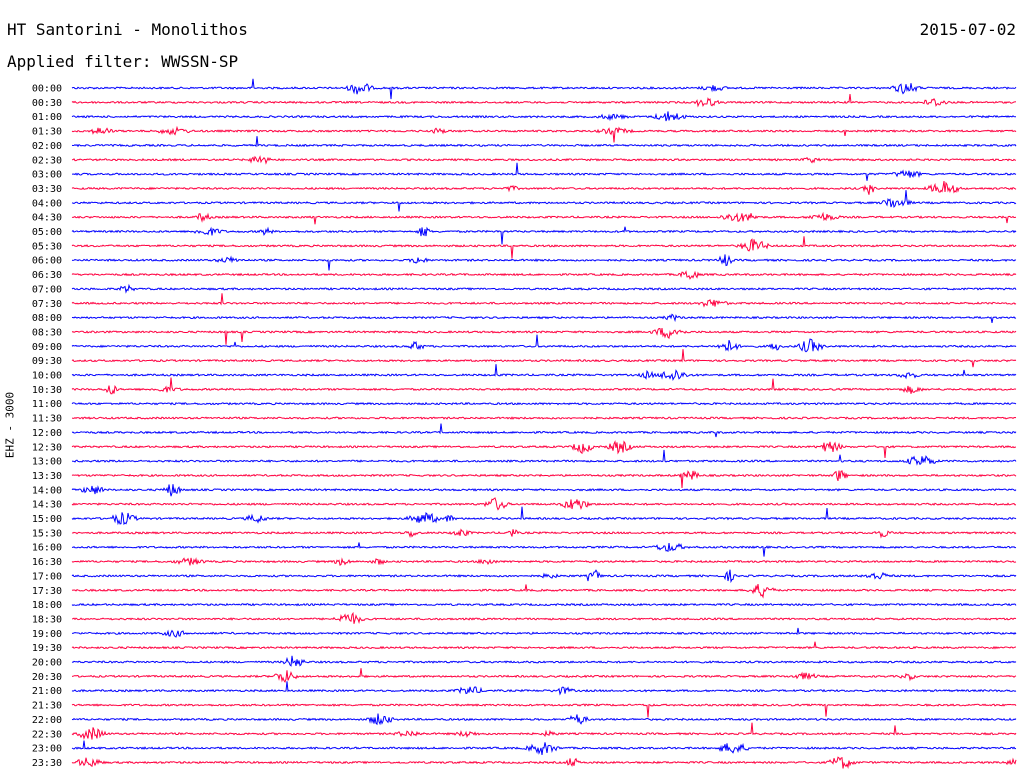  What do you see at coordinates (47, 218) in the screenshot?
I see `row-time-label: 04:30` at bounding box center [47, 218].